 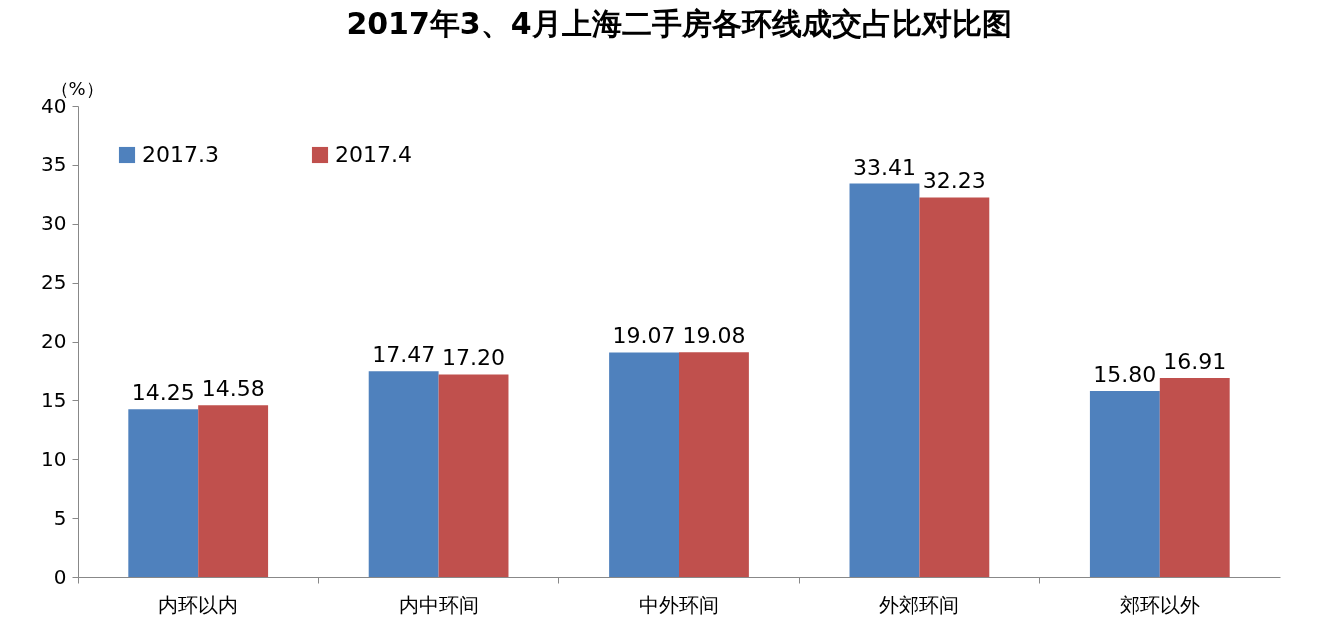 I want to click on y-axis-title: （%）, so click(x=77, y=88).